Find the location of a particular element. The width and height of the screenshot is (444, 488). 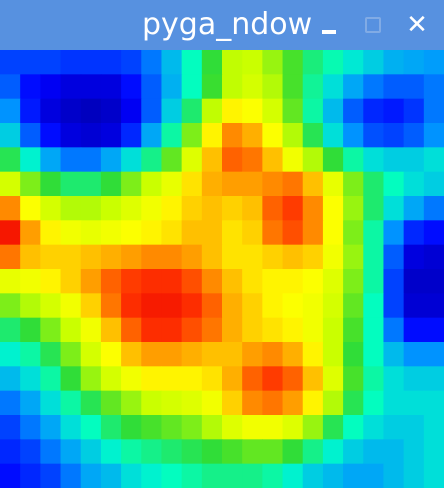

close-button: ✕ is located at coordinates (417, 25).